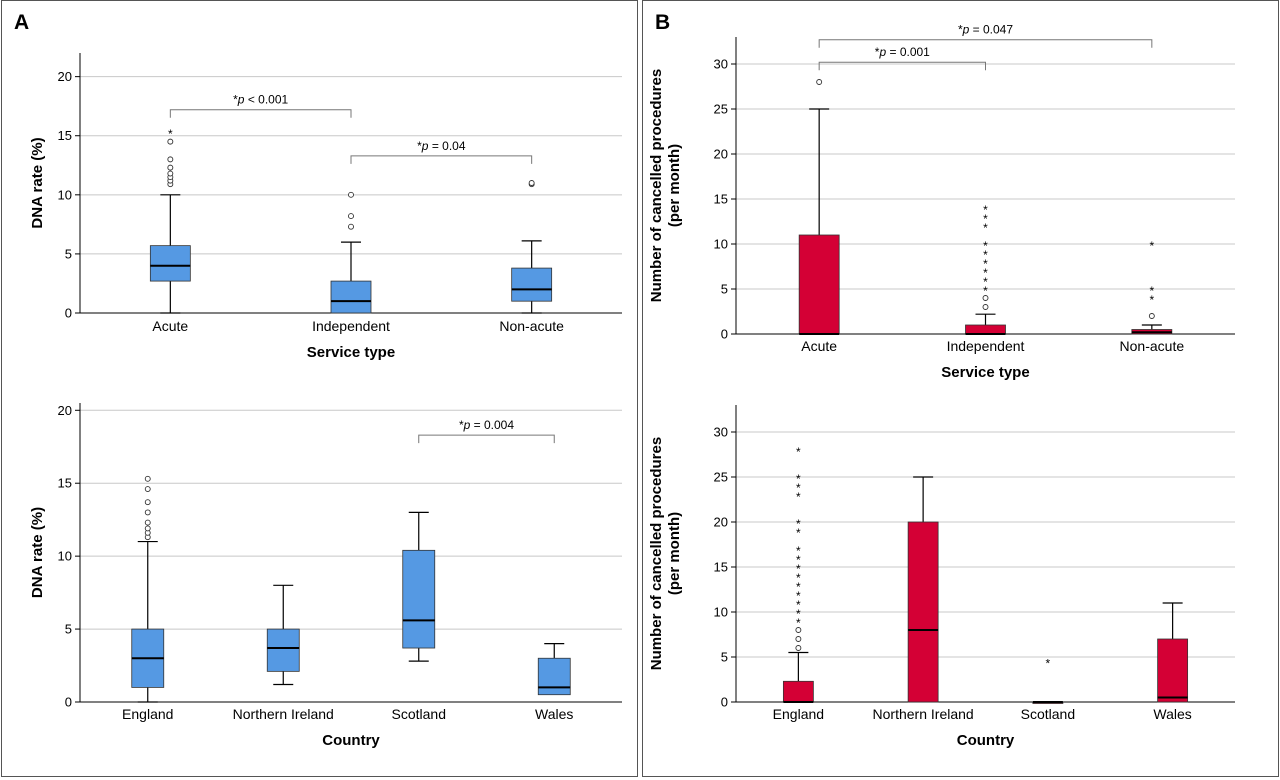 The image size is (1280, 780). Describe the element at coordinates (486, 425) in the screenshot. I see `p-value-label: *p = 0.004` at that location.